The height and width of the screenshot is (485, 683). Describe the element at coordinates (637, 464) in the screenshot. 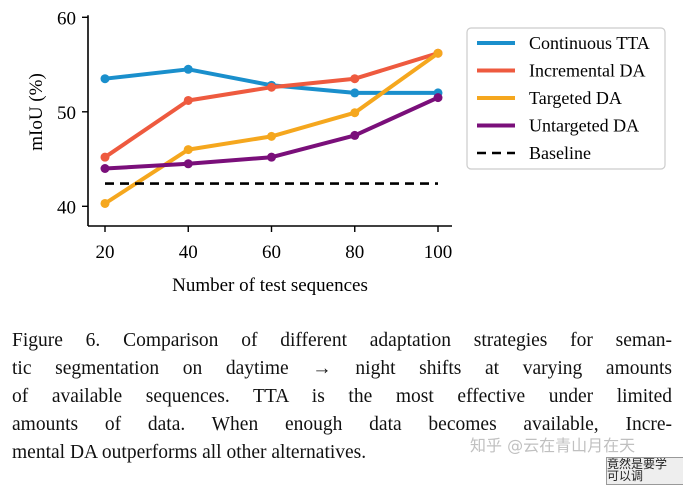

I see `overlay-text: 竟然是要学` at that location.